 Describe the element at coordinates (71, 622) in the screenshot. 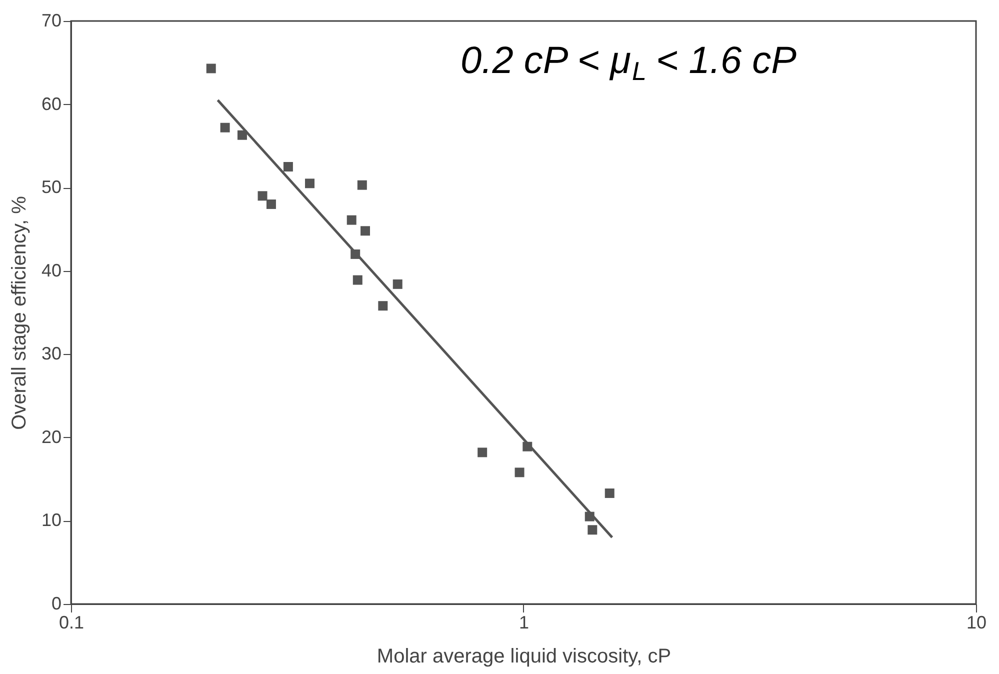

I see `x-tick-label: 0.1` at that location.